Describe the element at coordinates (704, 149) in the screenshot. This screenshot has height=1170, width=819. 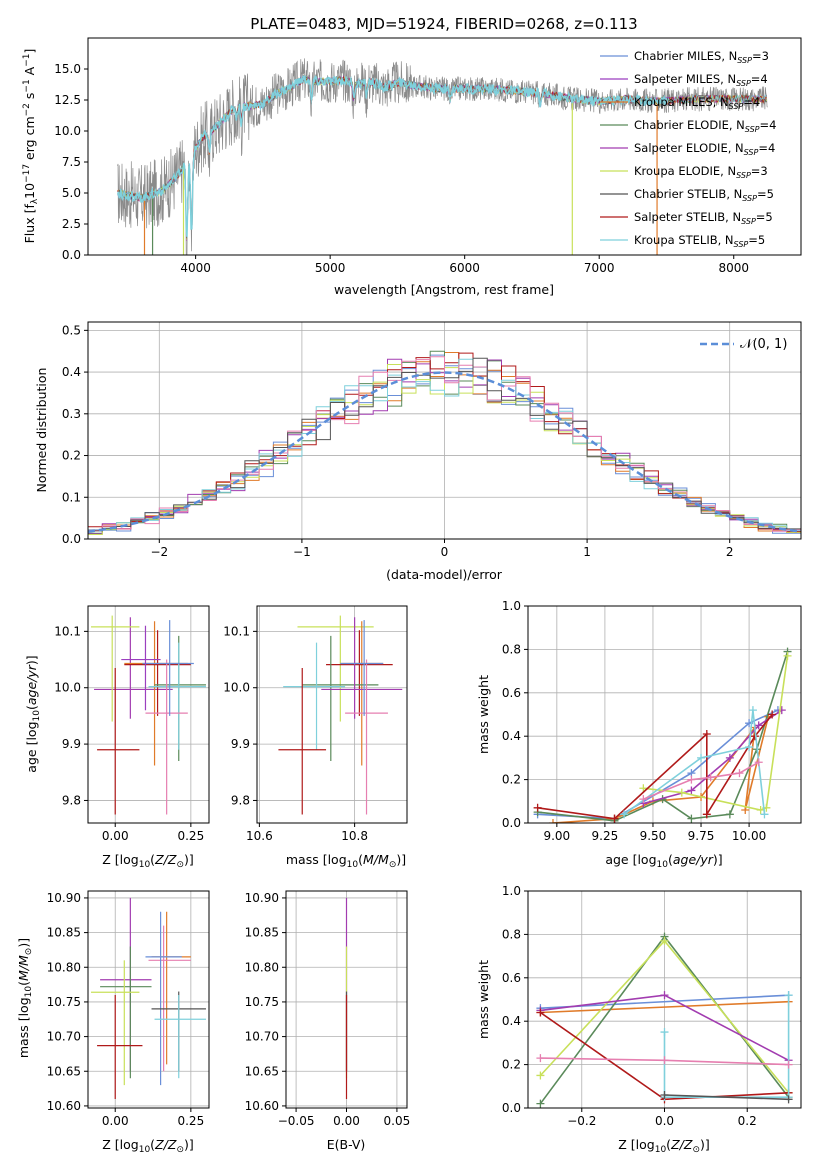
I see `legend-entry: Salpeter ELODIE, NSSP=4` at that location.